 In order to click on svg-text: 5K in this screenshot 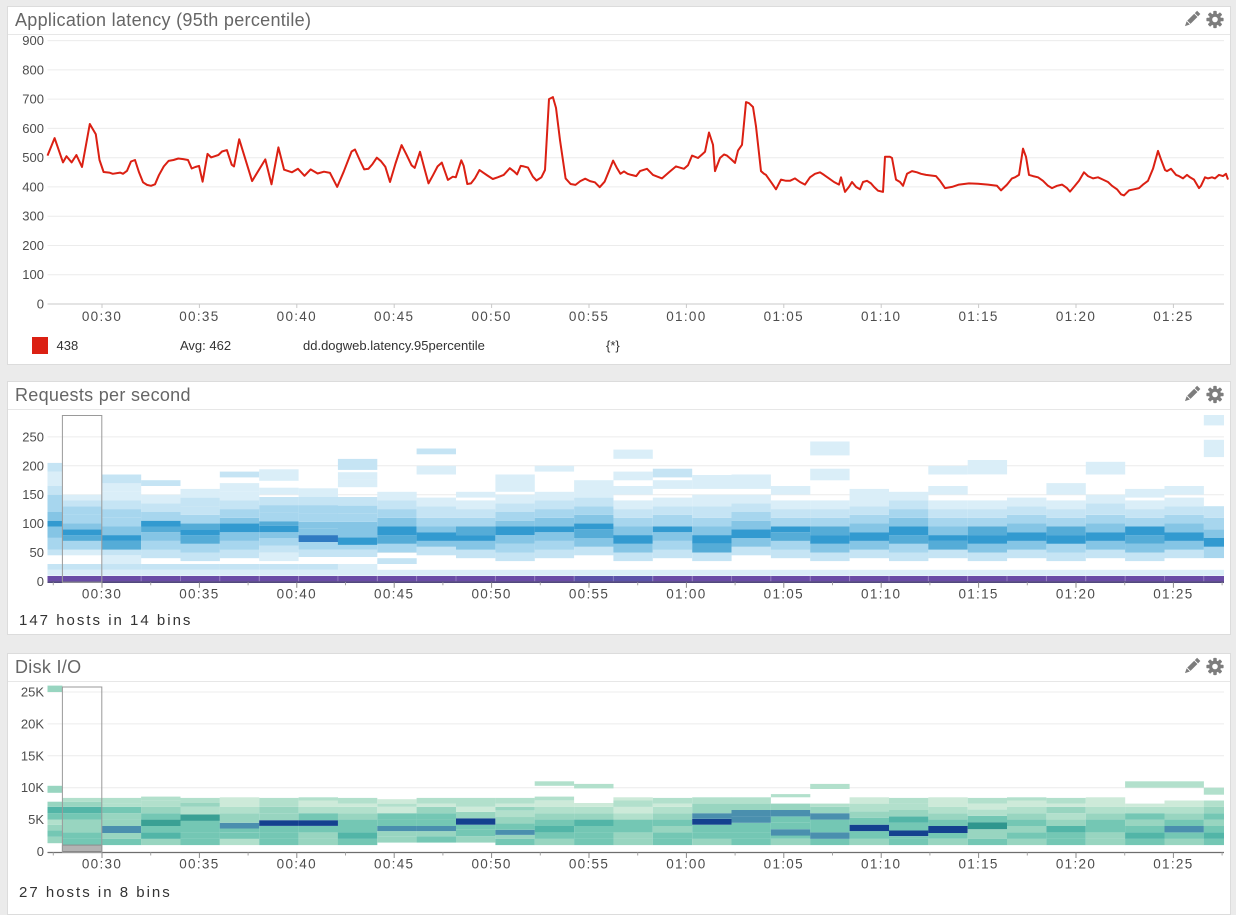, I will do `click(36, 819)`.